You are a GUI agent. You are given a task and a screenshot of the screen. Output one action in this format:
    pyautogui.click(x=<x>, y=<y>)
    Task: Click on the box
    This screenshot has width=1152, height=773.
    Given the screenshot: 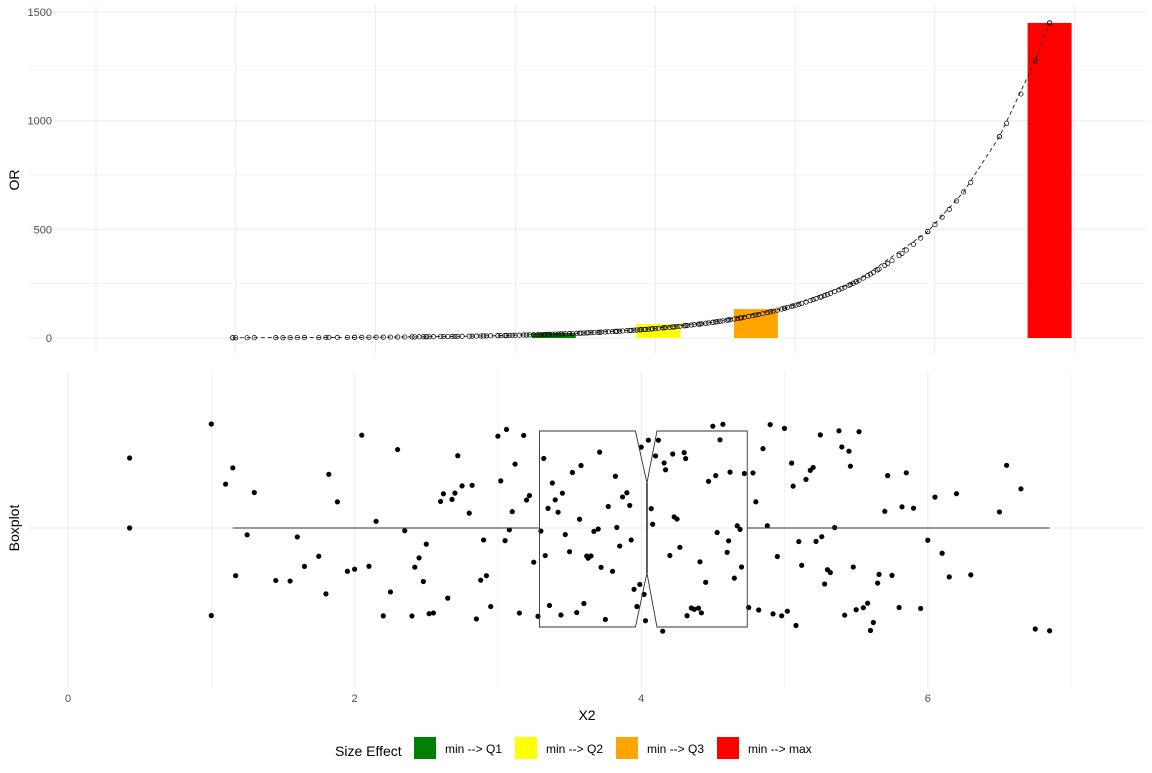 What is the action you would take?
    pyautogui.click(x=643, y=529)
    